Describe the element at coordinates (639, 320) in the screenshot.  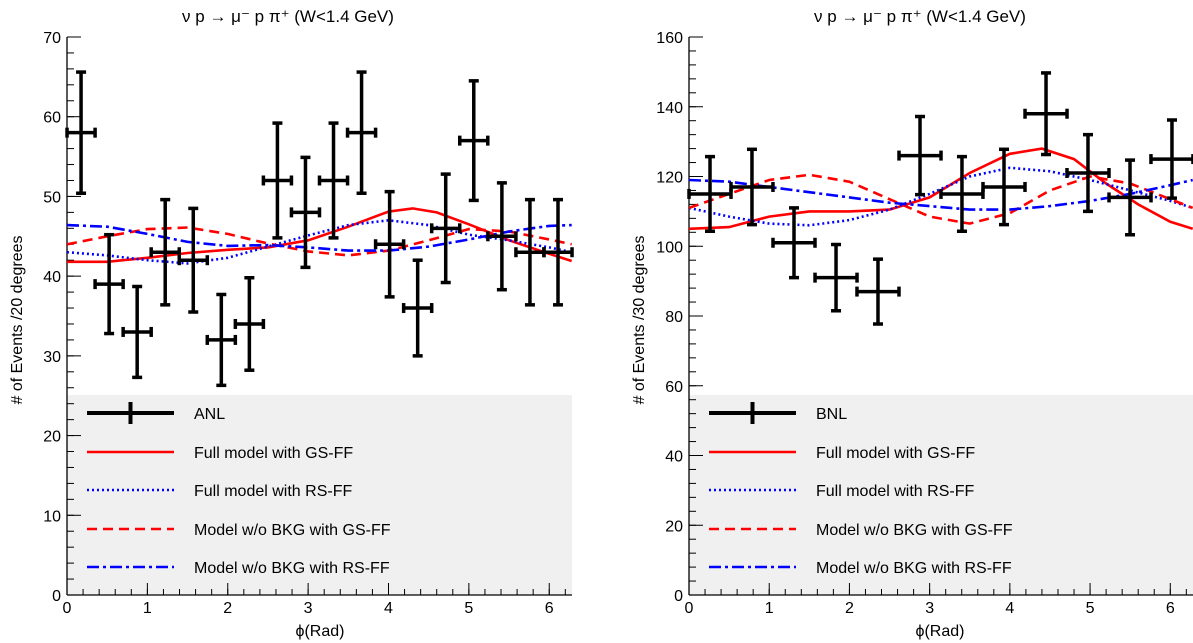
I see `y-axis-label: # of Events /30 degrees` at that location.